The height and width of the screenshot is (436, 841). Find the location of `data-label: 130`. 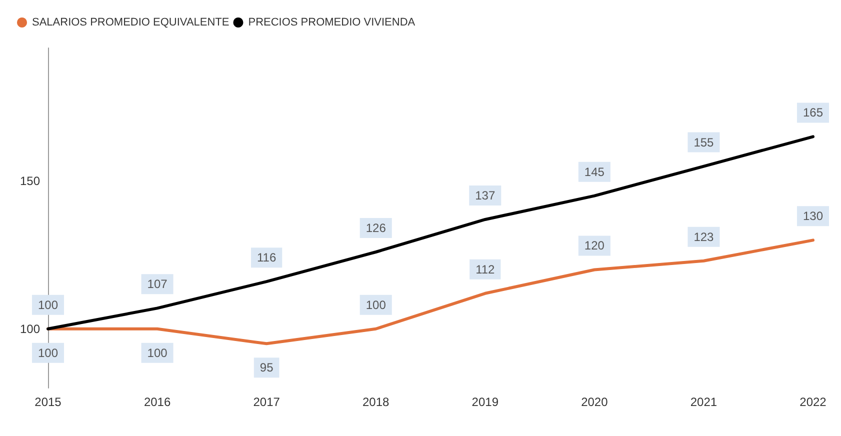

data-label: 130 is located at coordinates (813, 216).